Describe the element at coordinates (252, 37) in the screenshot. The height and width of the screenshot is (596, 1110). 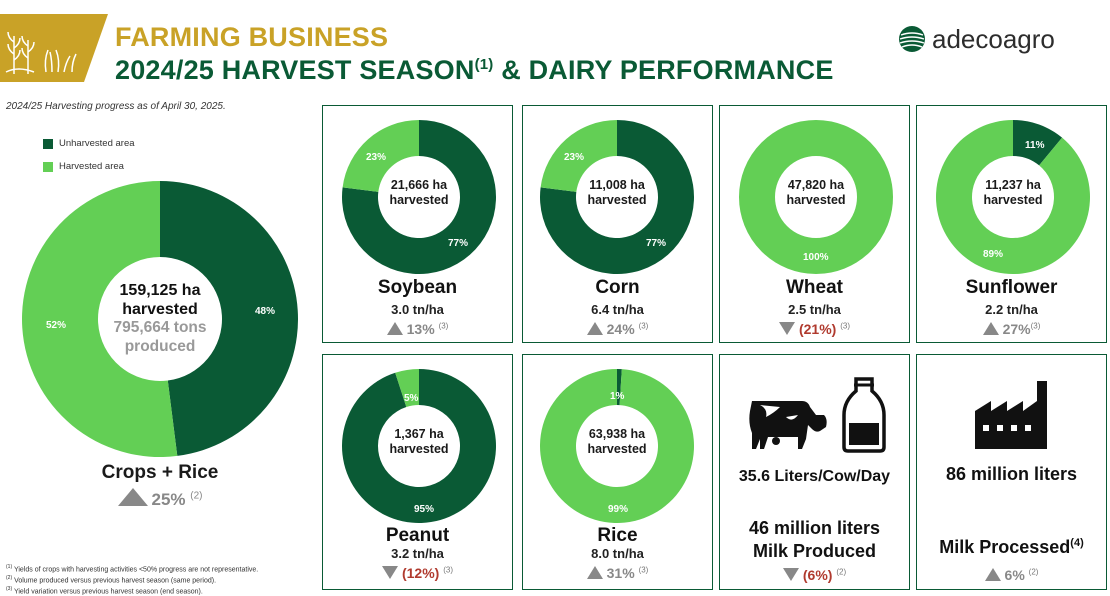
I see `header-title-line1: FARMING BUSINESS` at that location.